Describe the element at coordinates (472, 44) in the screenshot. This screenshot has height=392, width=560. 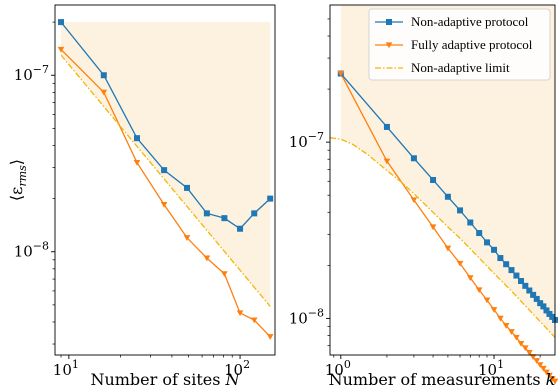
I see `legend-label: Fully adaptive protocol` at that location.